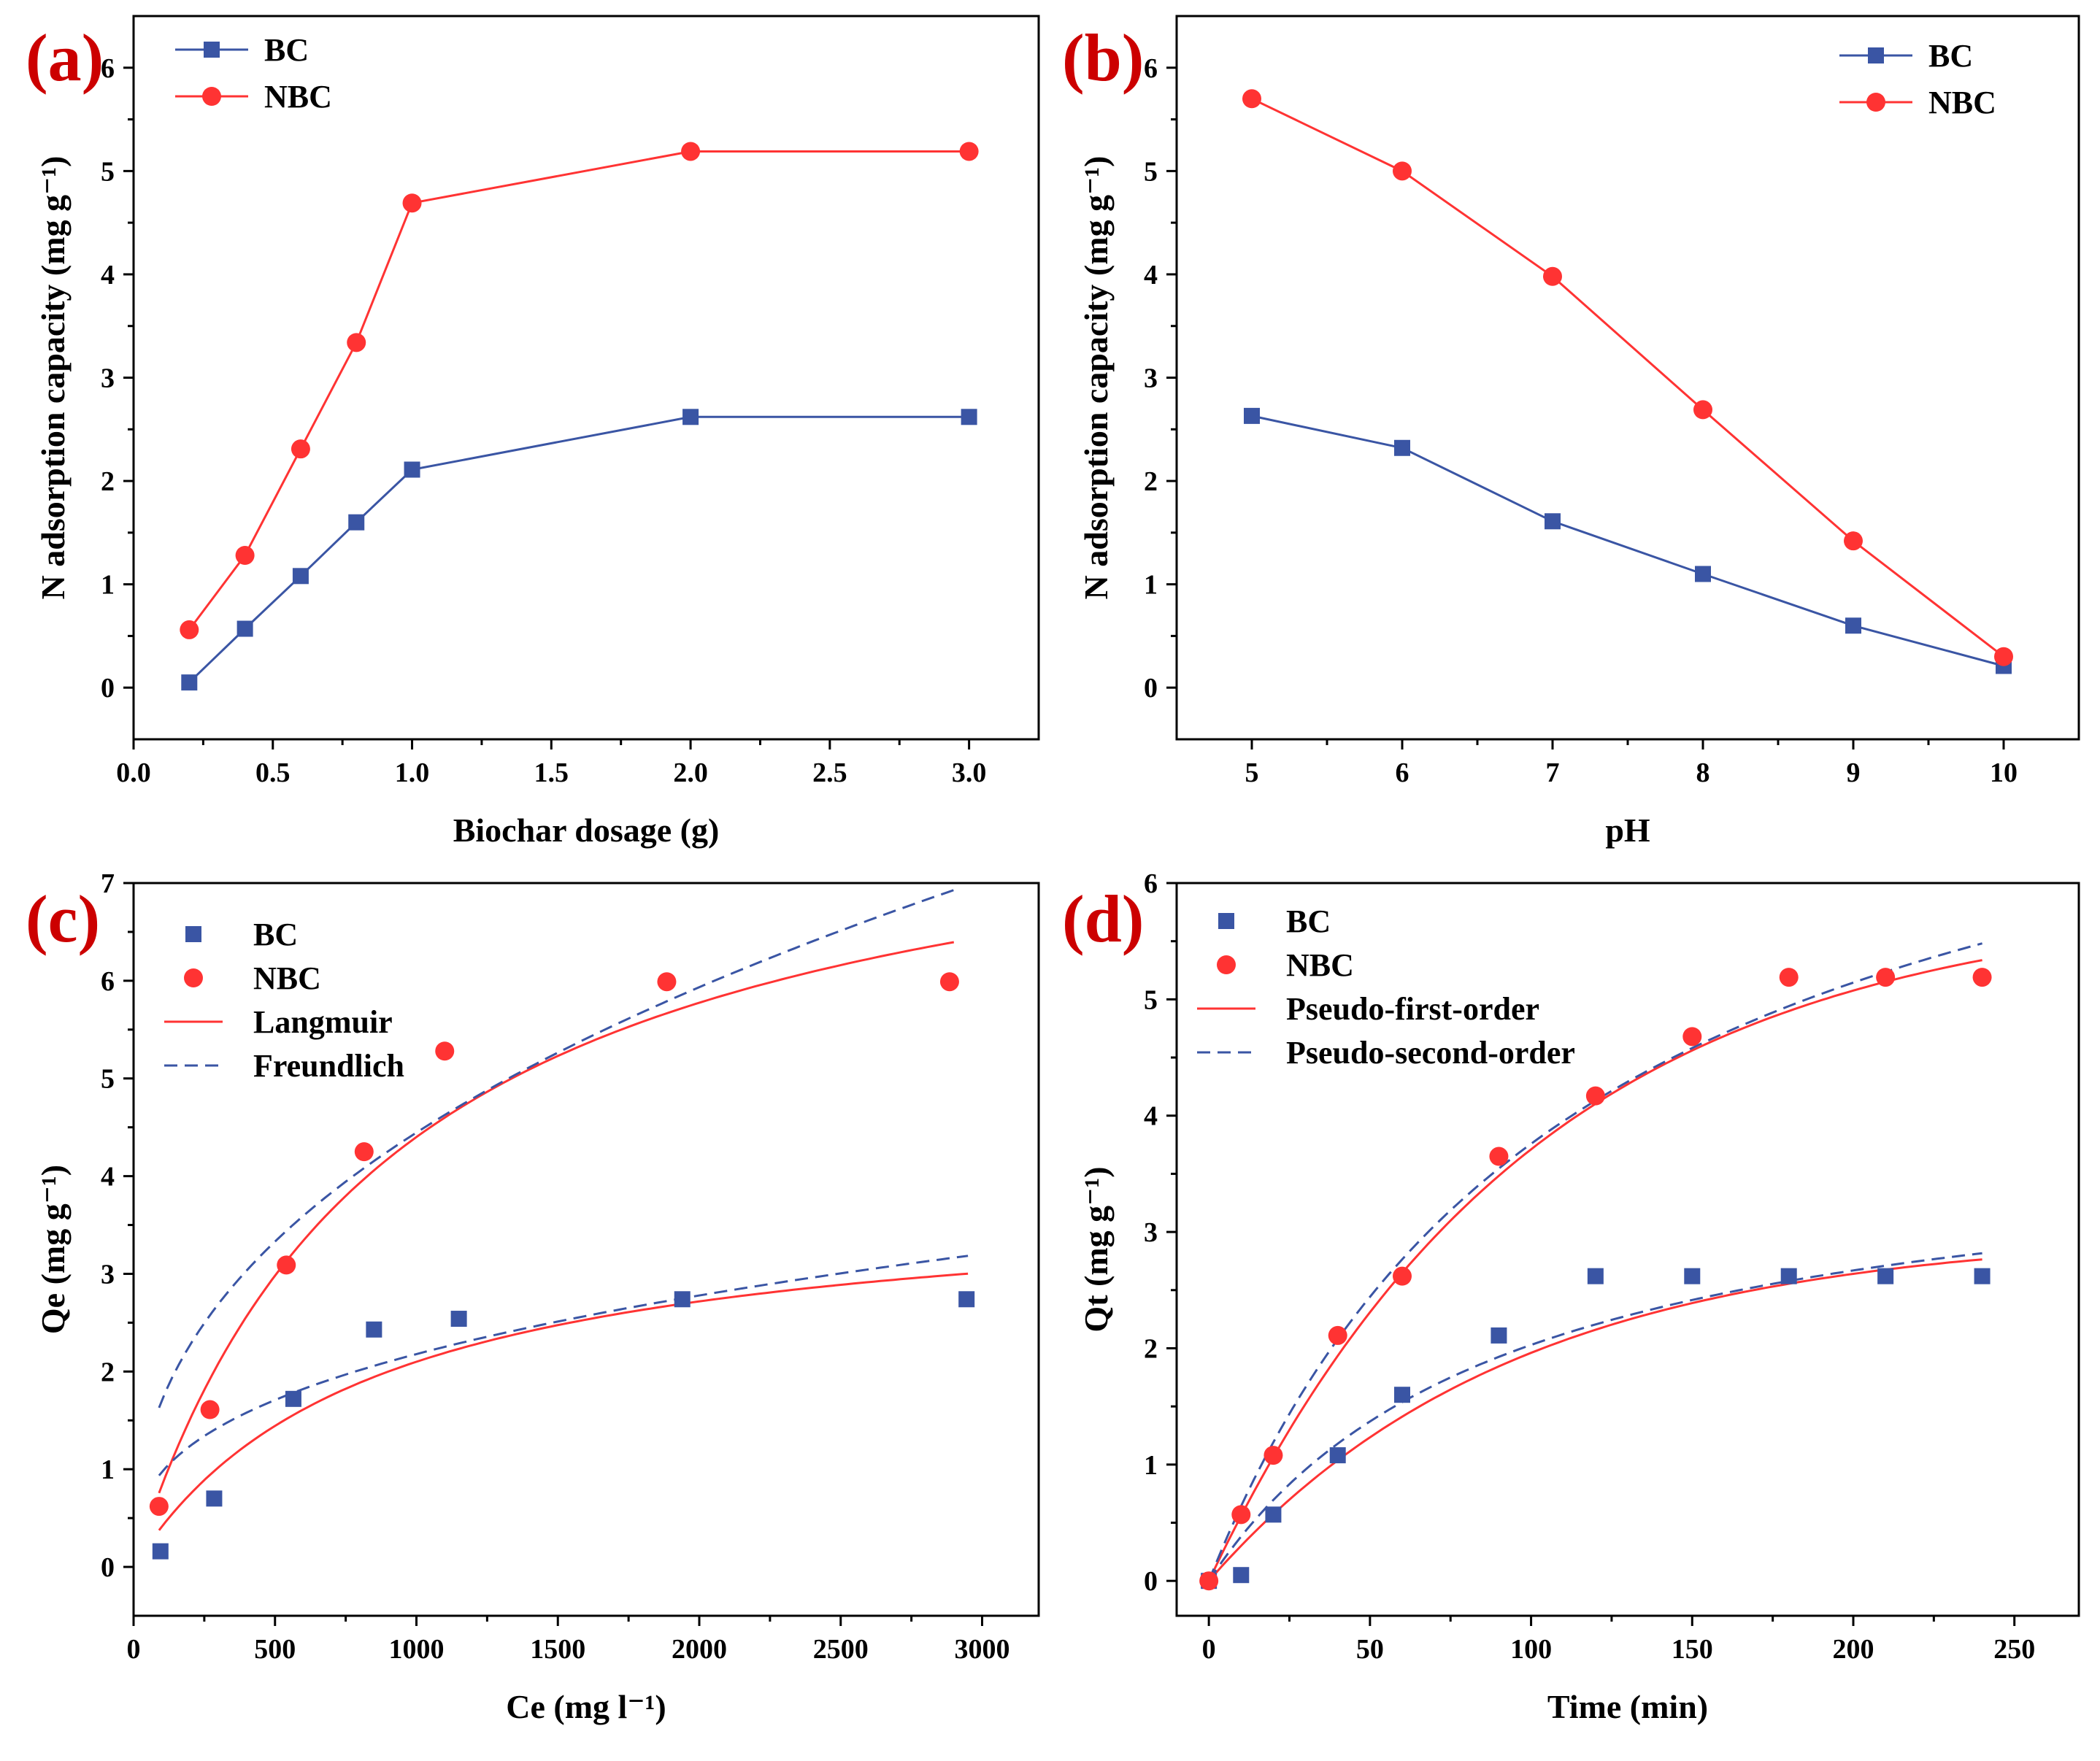  Describe the element at coordinates (830, 773) in the screenshot. I see `x-tick-label: 2.5` at that location.